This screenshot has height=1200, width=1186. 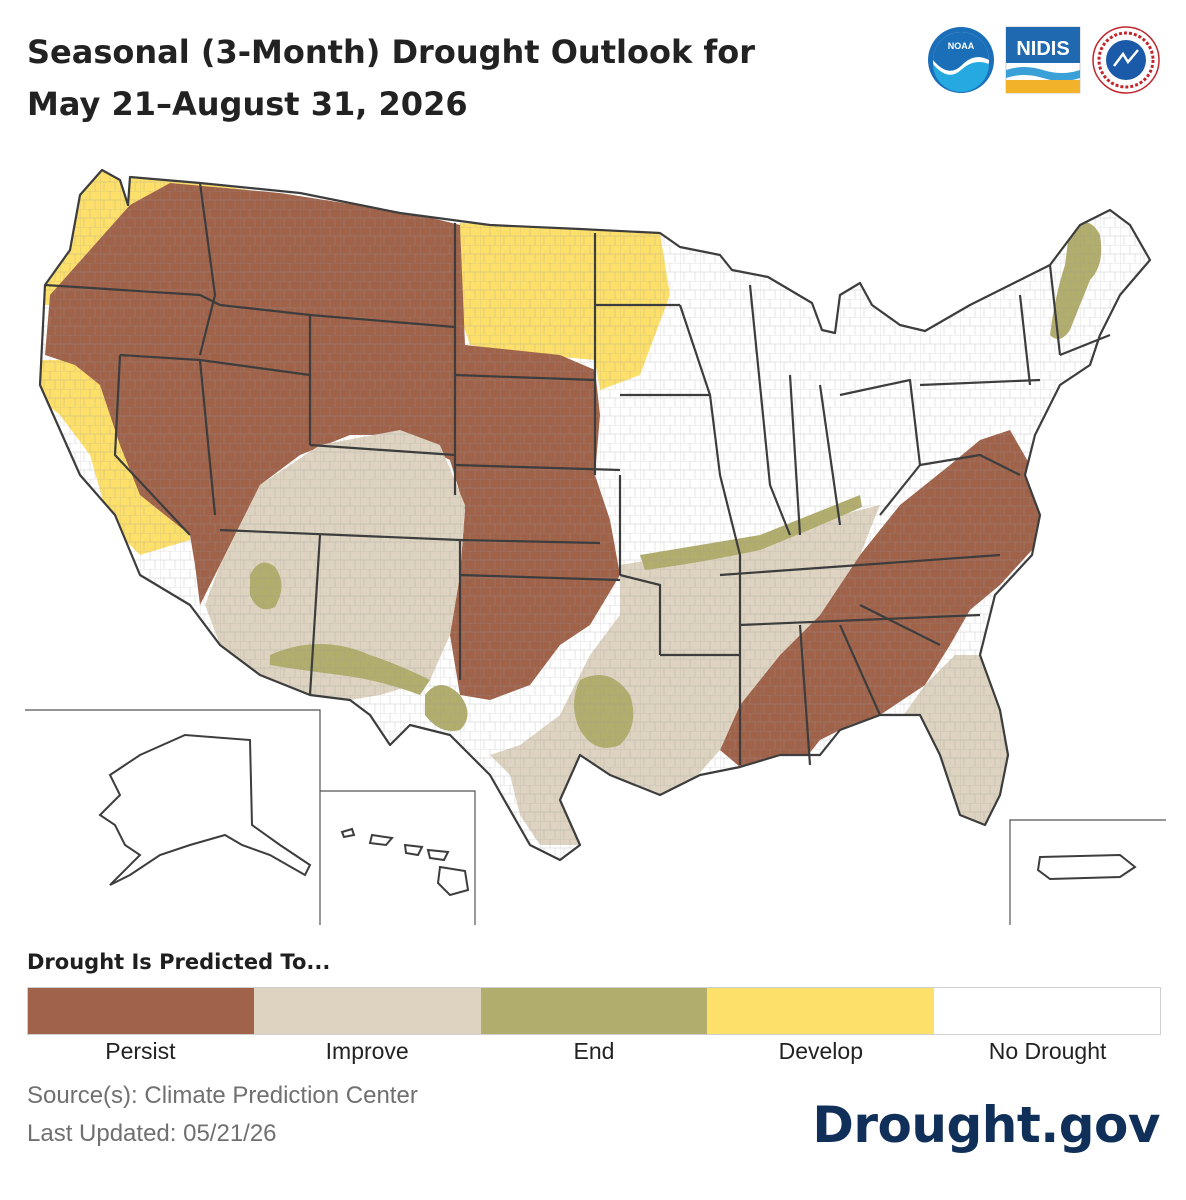 I want to click on legend-label-persist: Persist, so click(x=140, y=1051).